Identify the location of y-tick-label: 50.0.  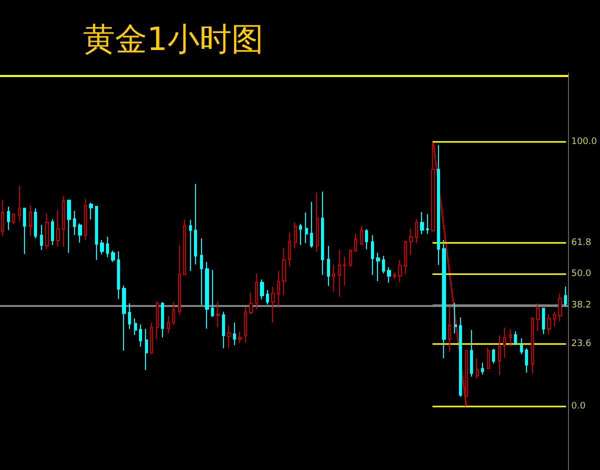
(581, 274).